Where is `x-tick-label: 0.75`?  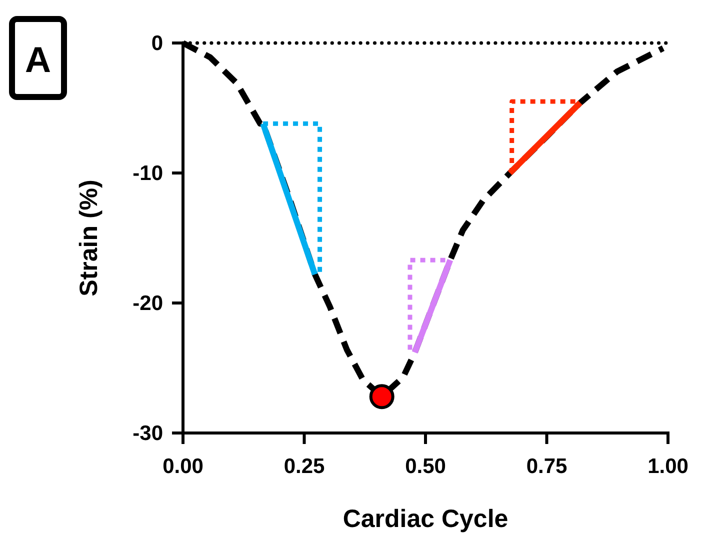 x-tick-label: 0.75 is located at coordinates (547, 466).